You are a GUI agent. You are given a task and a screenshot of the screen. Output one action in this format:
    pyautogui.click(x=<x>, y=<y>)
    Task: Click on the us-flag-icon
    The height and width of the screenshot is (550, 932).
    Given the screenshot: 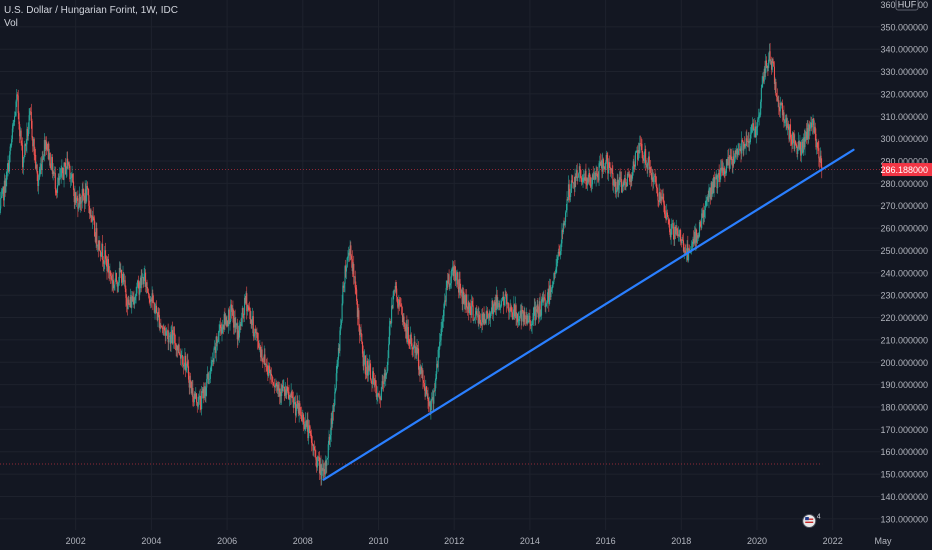 What is the action you would take?
    pyautogui.click(x=809, y=521)
    